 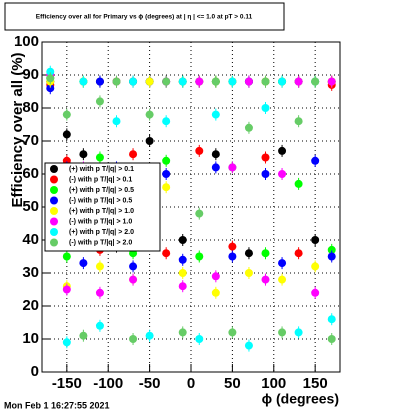 I want to click on timestamp: Mon Feb 1 16:27:55 2021, so click(x=57, y=405).